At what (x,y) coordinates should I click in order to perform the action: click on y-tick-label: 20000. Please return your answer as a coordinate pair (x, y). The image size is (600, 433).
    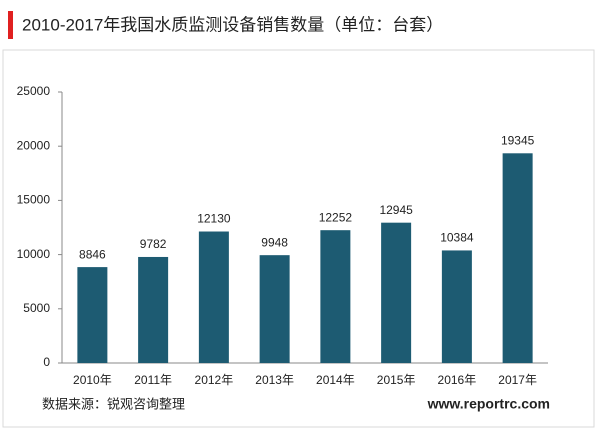
    Looking at the image, I should click on (34, 145).